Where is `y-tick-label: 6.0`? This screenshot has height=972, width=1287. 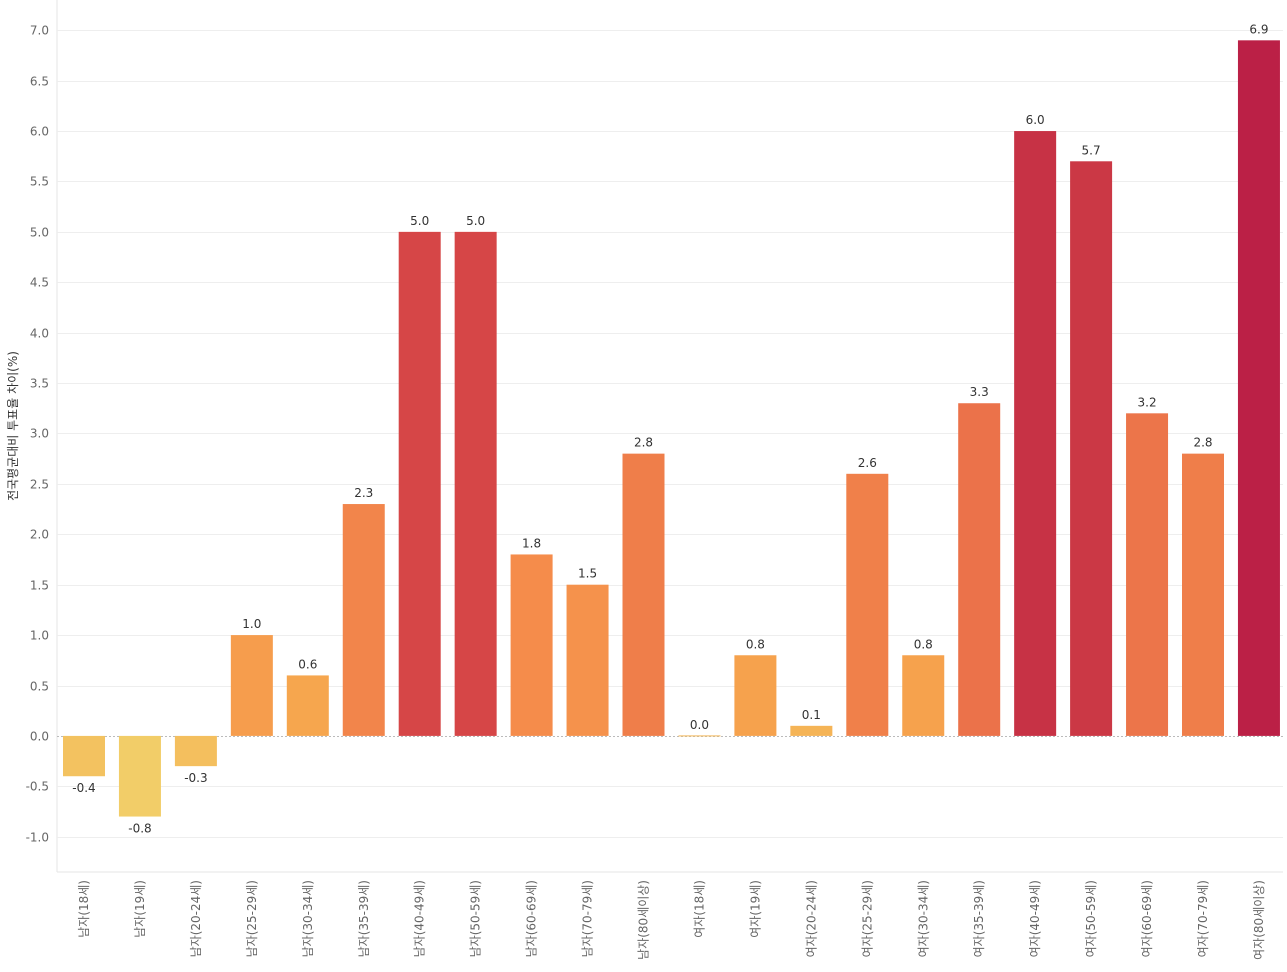 y-tick-label: 6.0 is located at coordinates (39, 132).